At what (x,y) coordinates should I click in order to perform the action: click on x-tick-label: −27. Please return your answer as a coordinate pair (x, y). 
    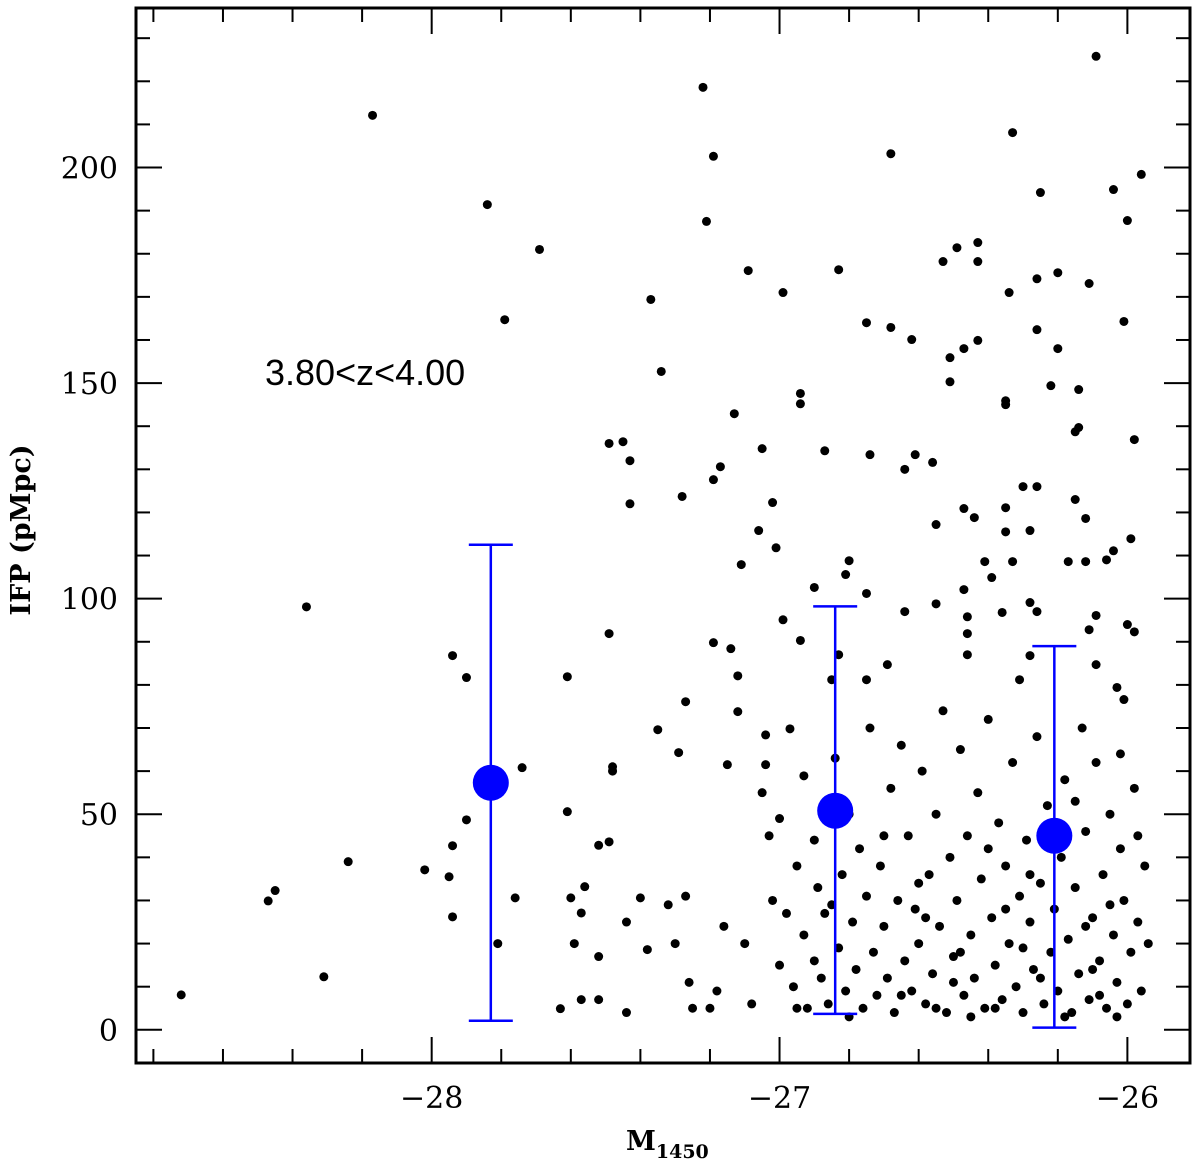
    Looking at the image, I should click on (779, 1098).